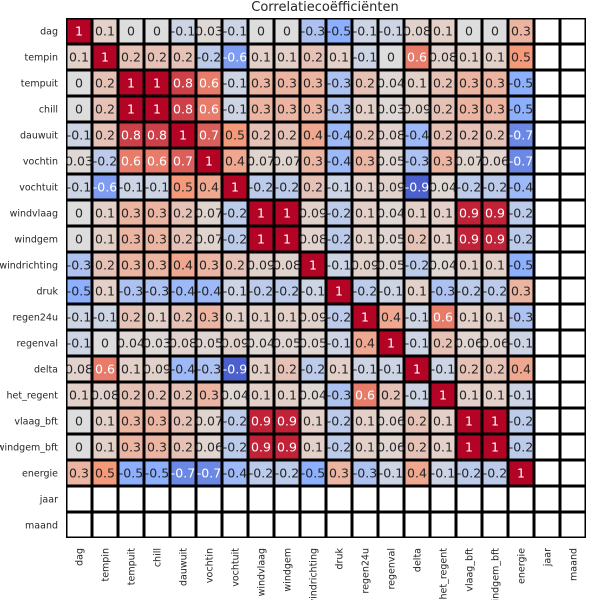 The image size is (600, 600). I want to click on heatmap-cell-vlaag_bft-vlaag_bft, so click(469, 421).